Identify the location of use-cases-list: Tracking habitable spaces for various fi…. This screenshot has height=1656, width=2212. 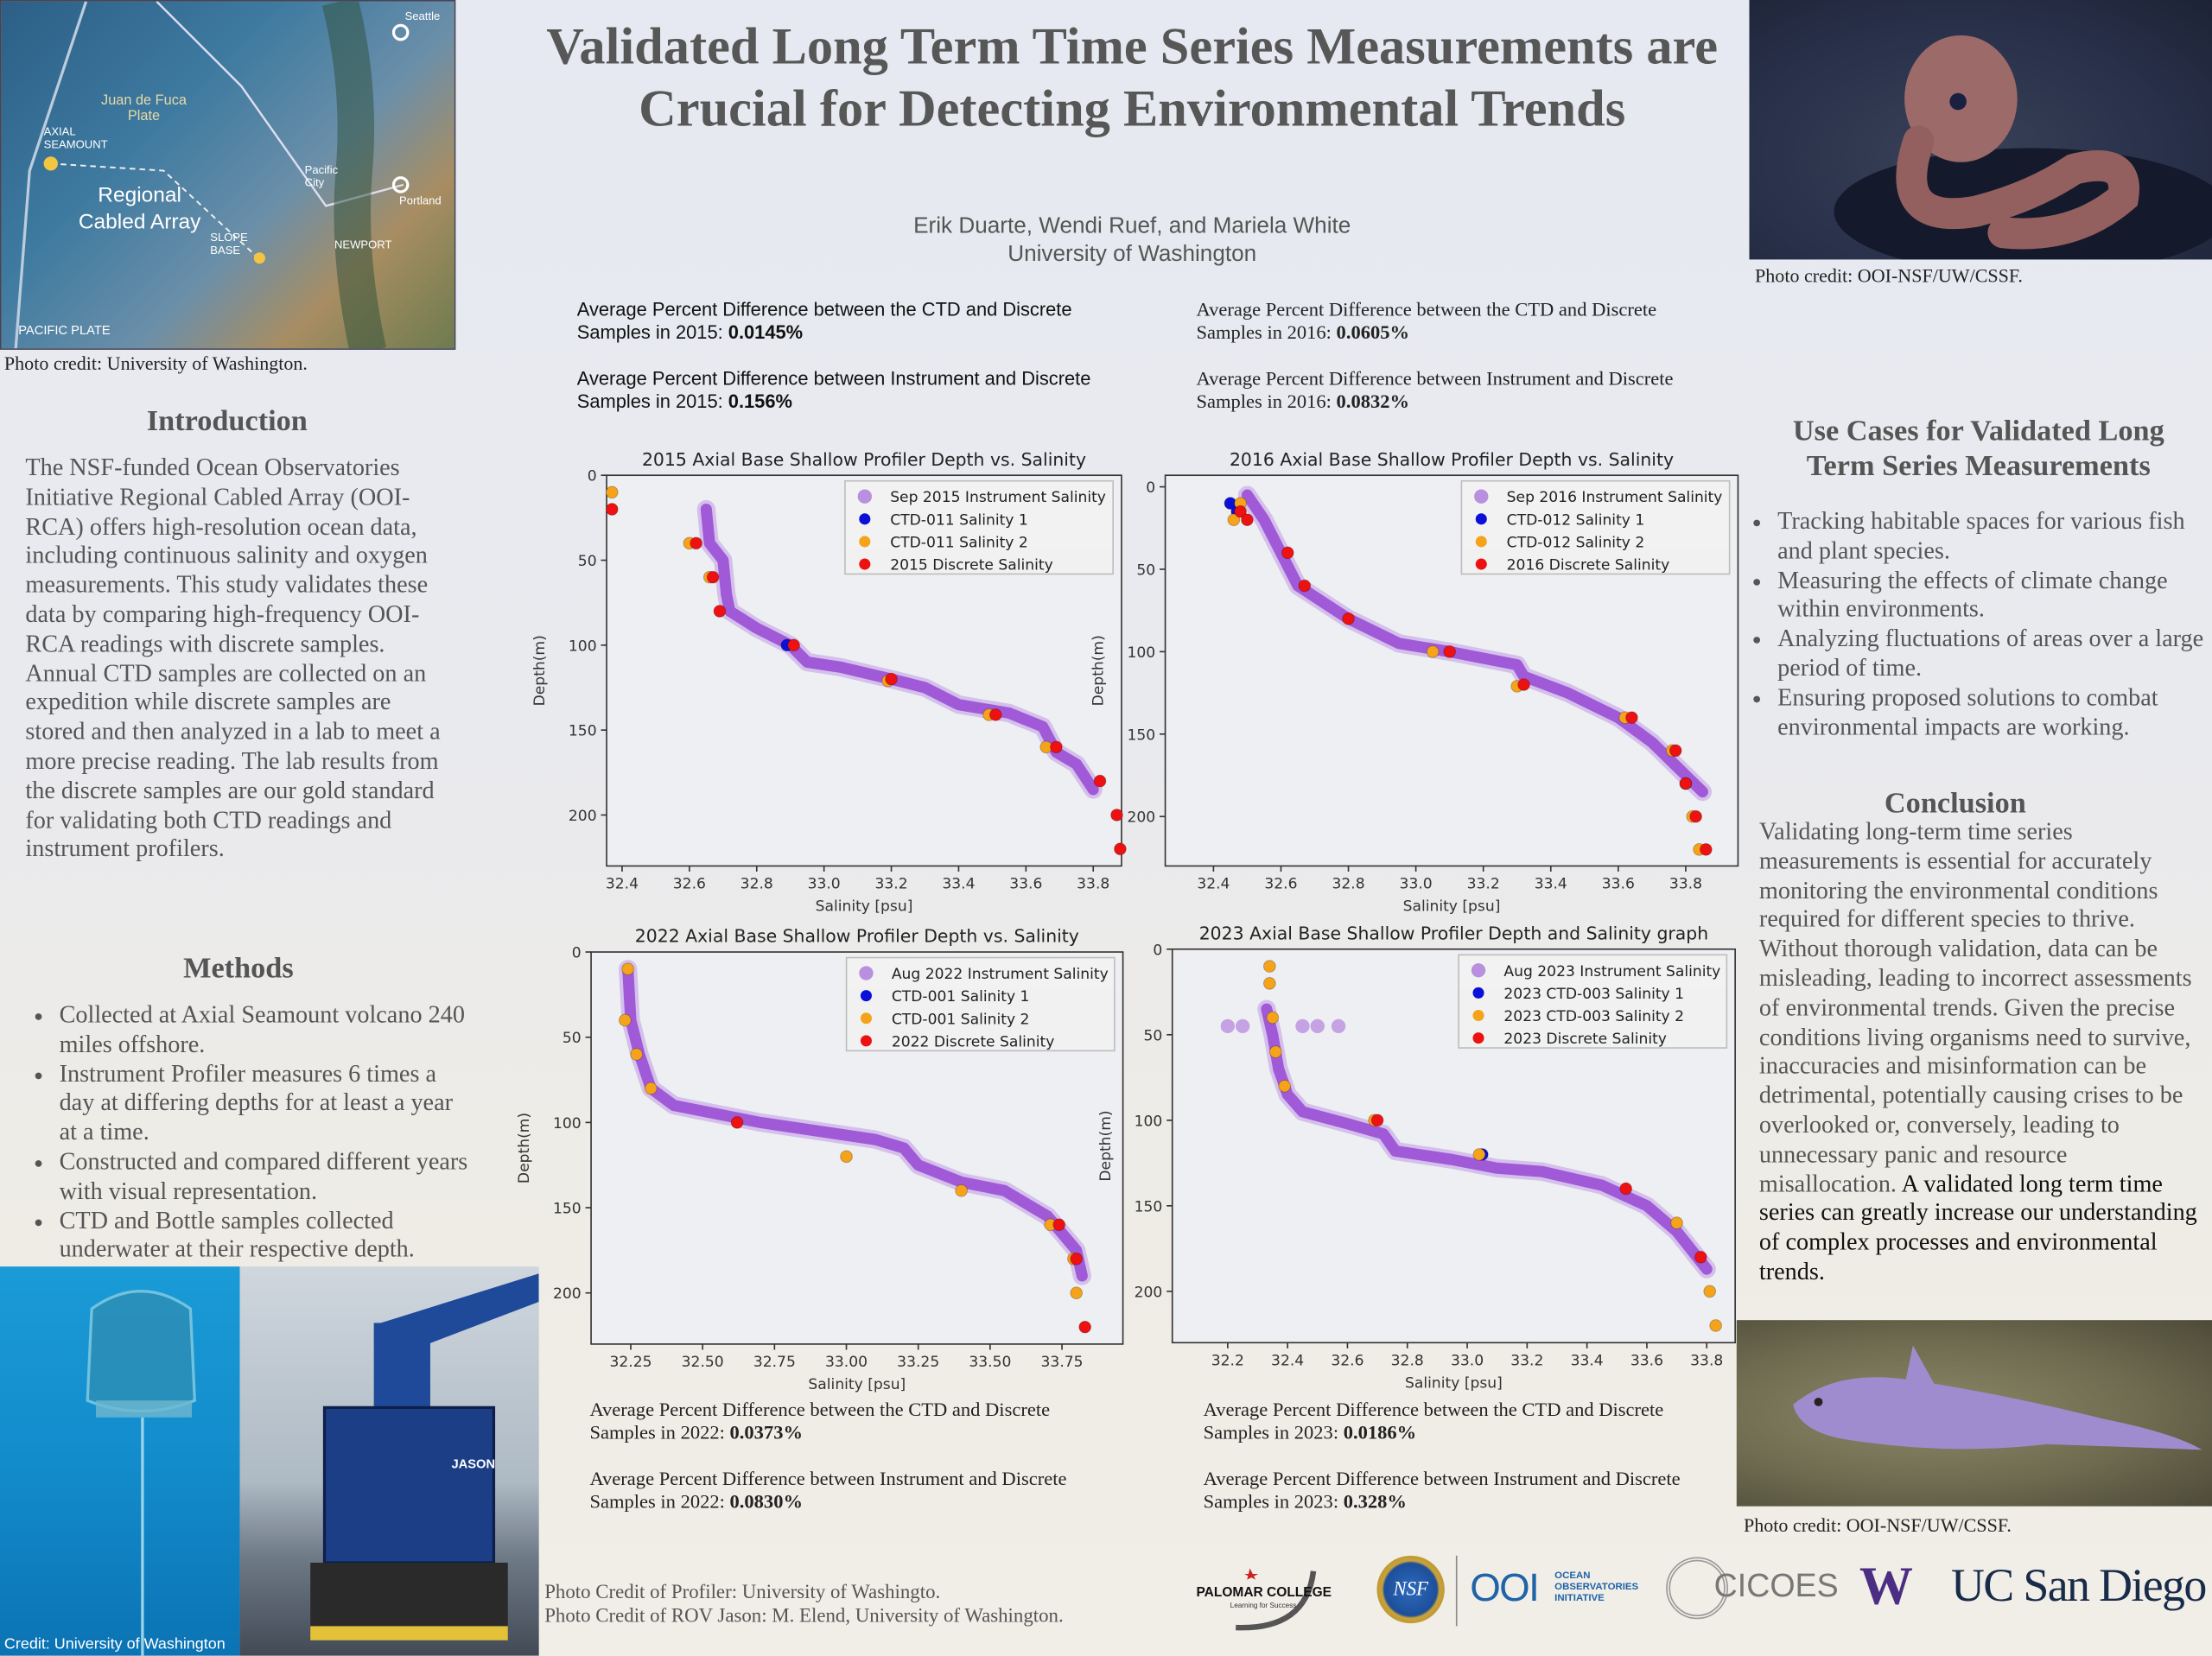
(1975, 625).